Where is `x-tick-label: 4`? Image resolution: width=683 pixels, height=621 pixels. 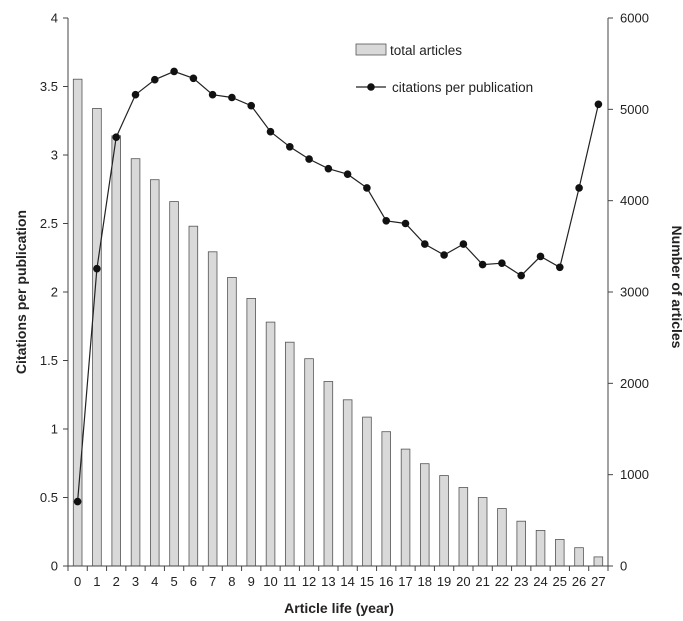 x-tick-label: 4 is located at coordinates (154, 581).